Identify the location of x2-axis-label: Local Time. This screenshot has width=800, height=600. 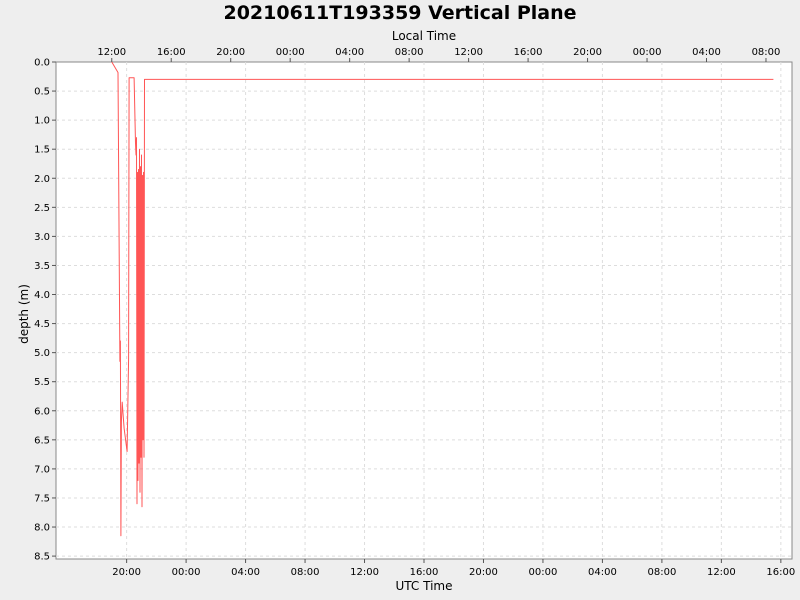
(424, 36).